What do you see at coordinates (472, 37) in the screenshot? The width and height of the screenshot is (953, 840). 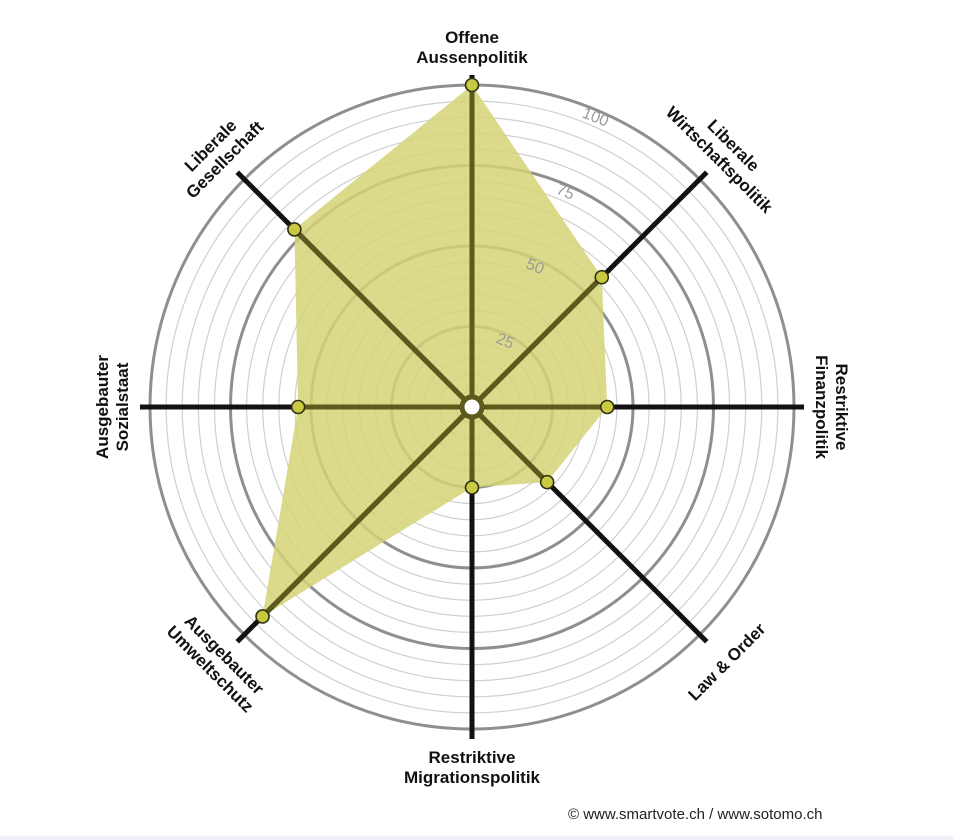 I see `axis-label: Offene` at bounding box center [472, 37].